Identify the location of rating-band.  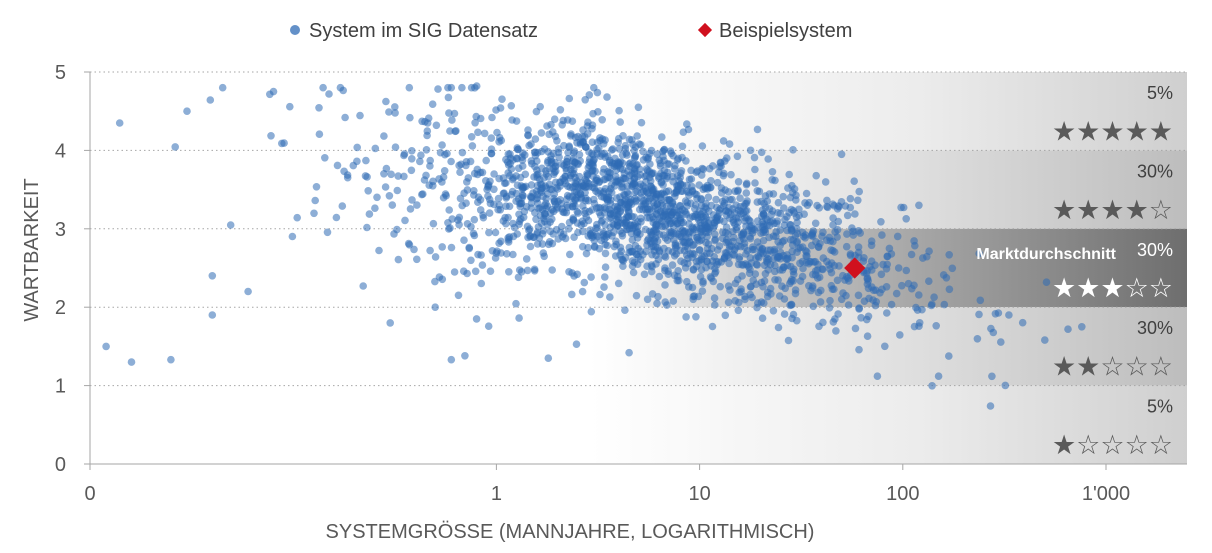
(888, 111).